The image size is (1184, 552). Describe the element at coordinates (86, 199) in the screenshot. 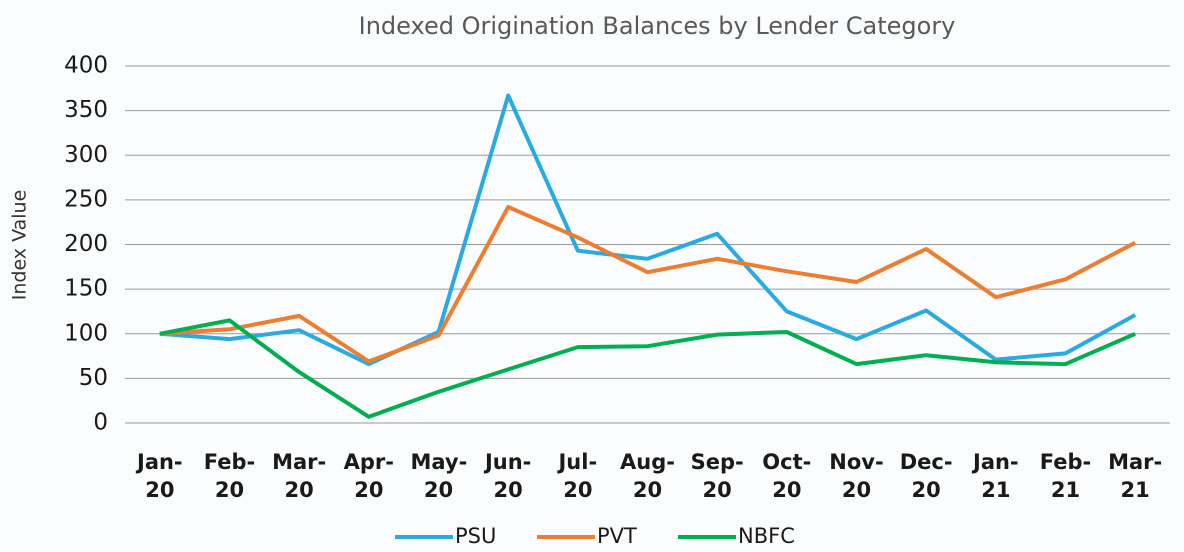

I see `y-tick-label: 250` at that location.